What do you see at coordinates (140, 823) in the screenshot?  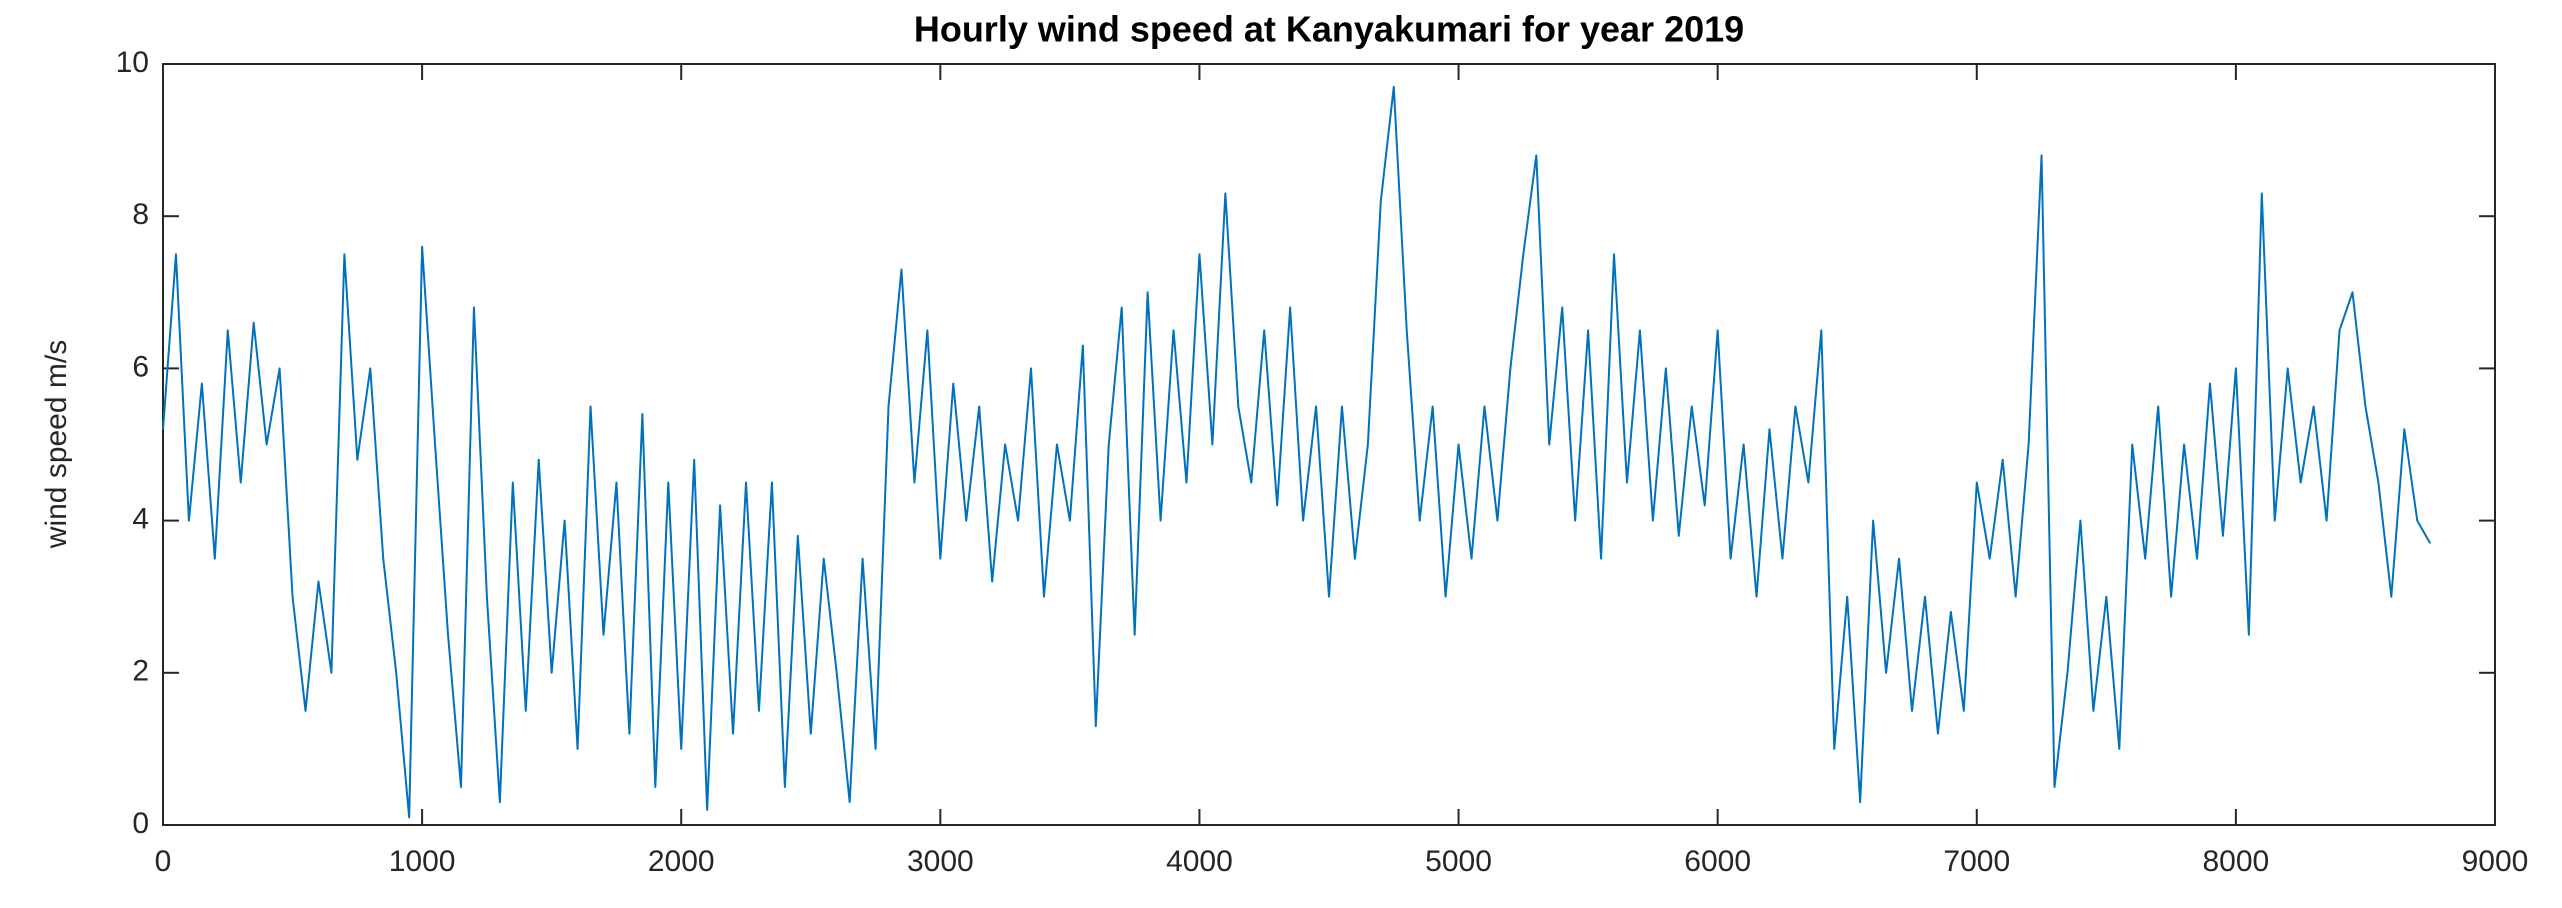 I see `y-tick-label: 0` at bounding box center [140, 823].